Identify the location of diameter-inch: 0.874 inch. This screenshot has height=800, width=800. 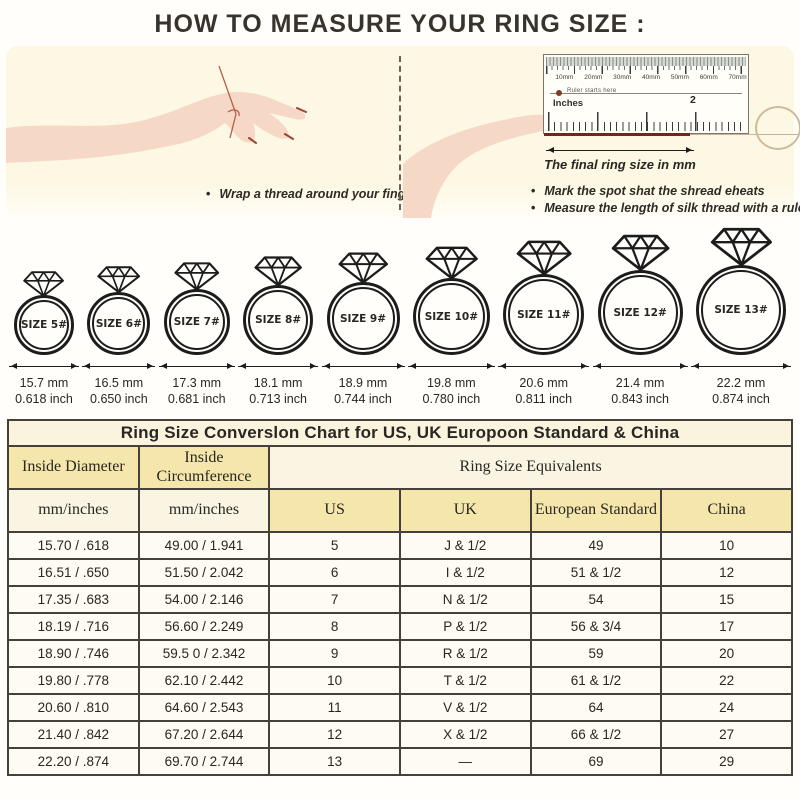
(741, 399).